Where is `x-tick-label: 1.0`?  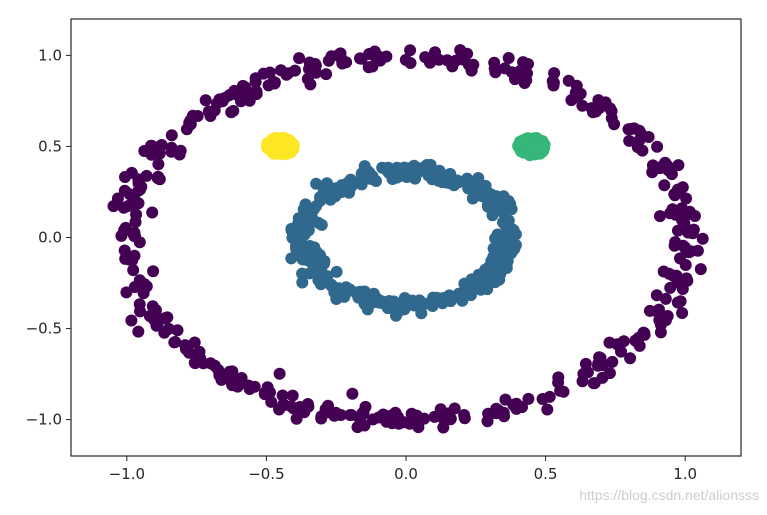
x-tick-label: 1.0 is located at coordinates (685, 474).